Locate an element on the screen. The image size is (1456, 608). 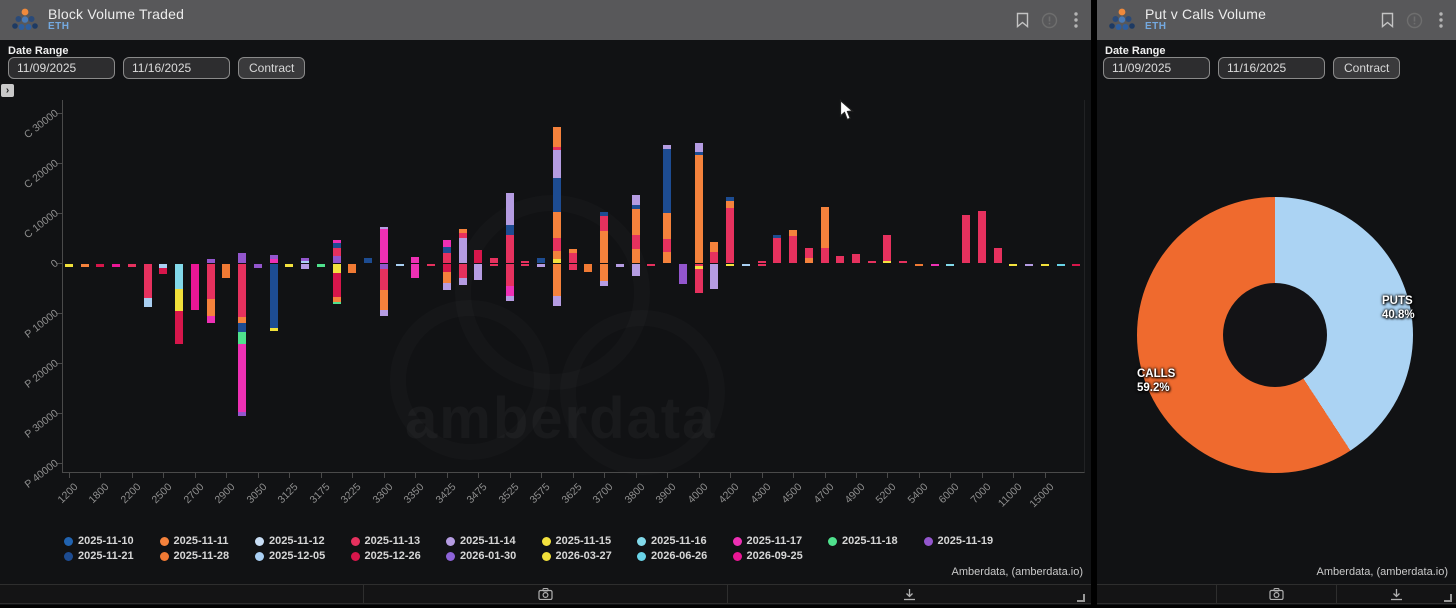
info-icon is located at coordinates (1049, 20).